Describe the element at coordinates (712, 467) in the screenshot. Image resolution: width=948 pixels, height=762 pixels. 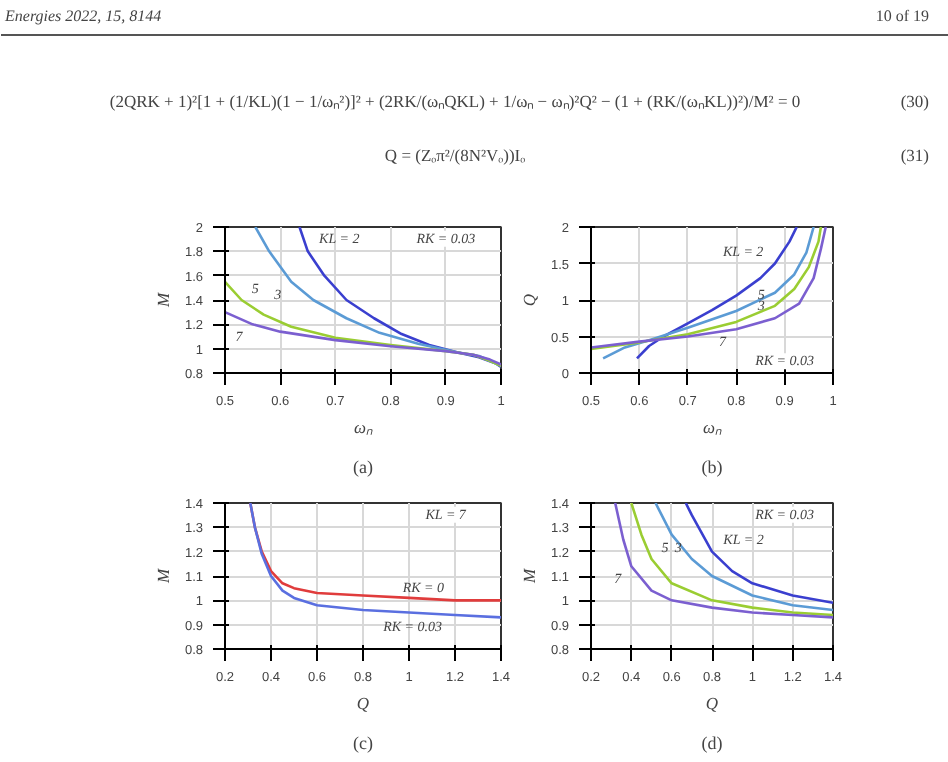
I see `text: (b)` at that location.